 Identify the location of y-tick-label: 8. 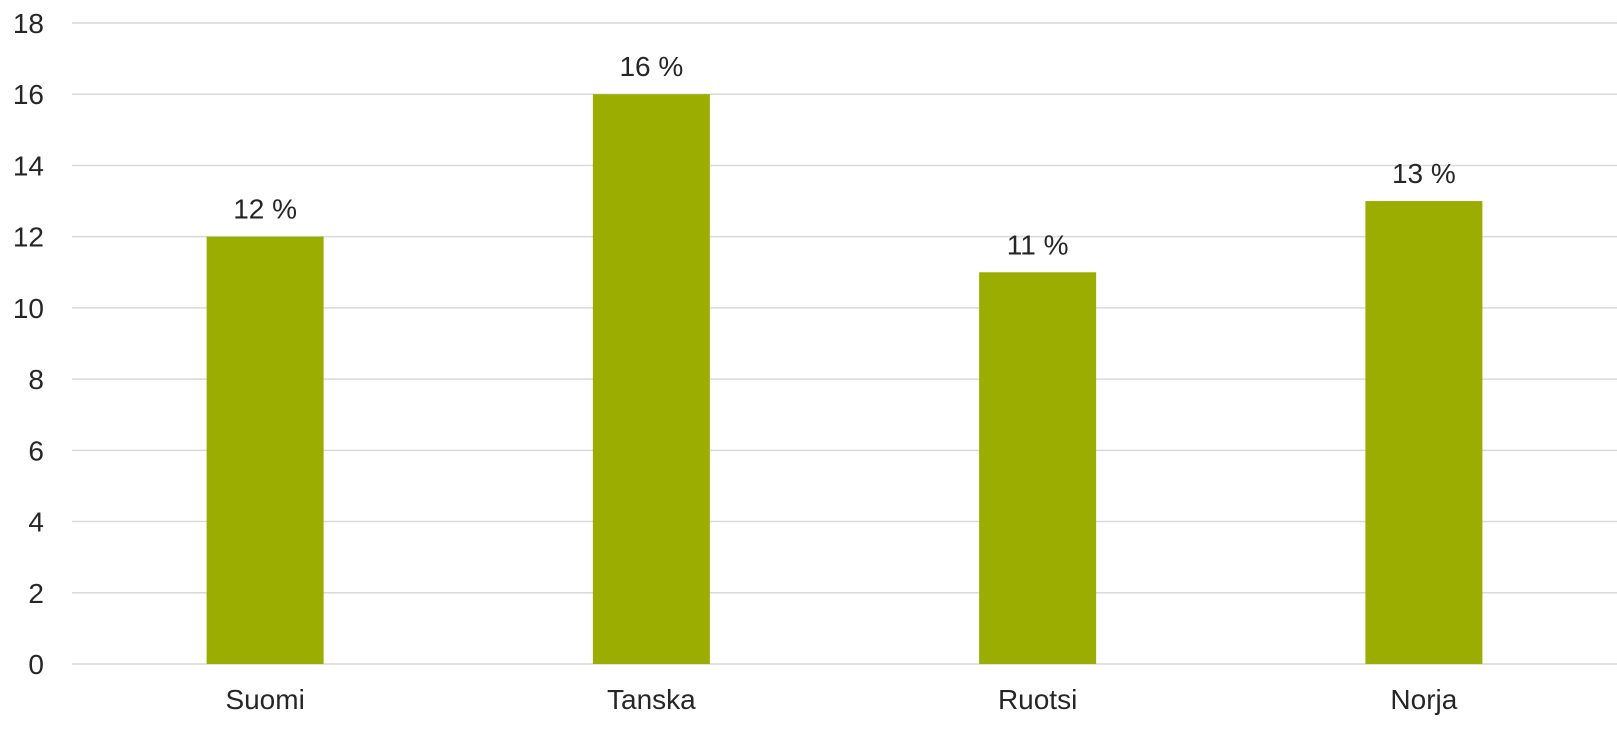
(36, 379).